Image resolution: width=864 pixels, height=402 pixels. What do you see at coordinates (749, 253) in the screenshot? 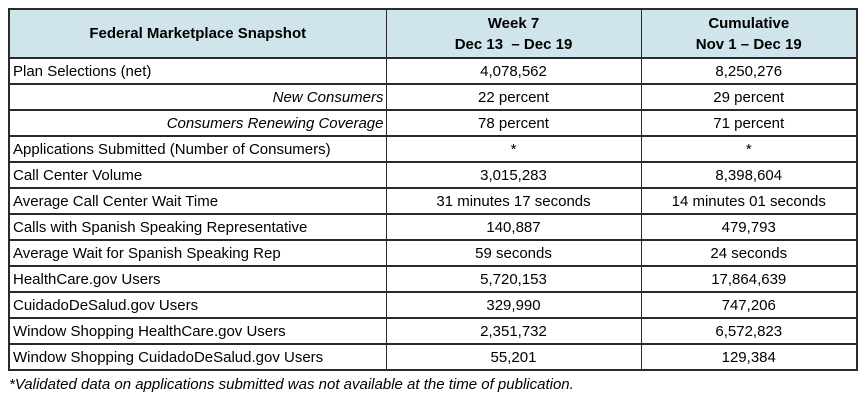
I see `cumulative-value: 24 seconds` at bounding box center [749, 253].